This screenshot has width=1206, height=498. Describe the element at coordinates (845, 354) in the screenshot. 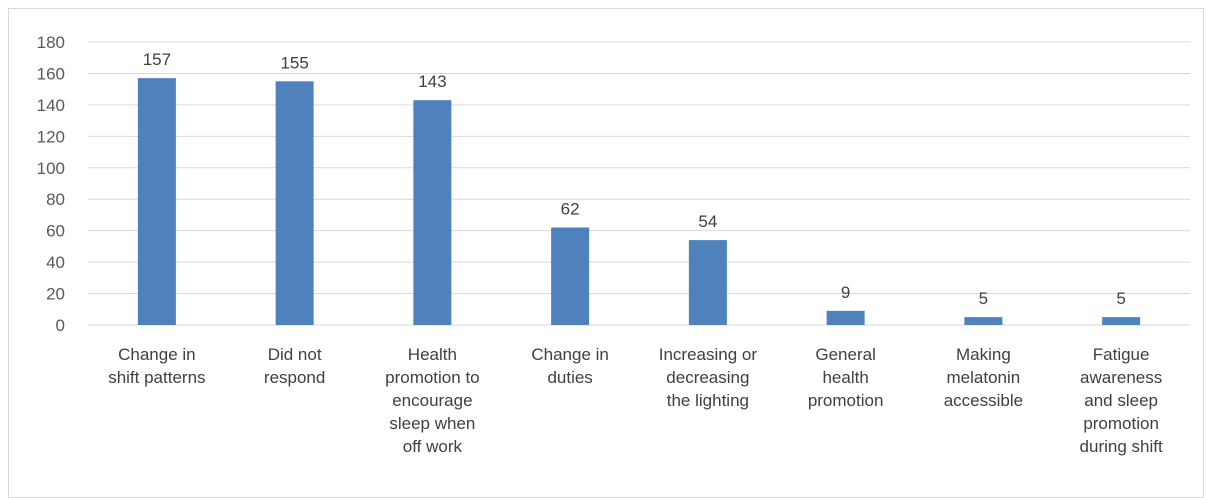

I see `category-label-line: General` at that location.